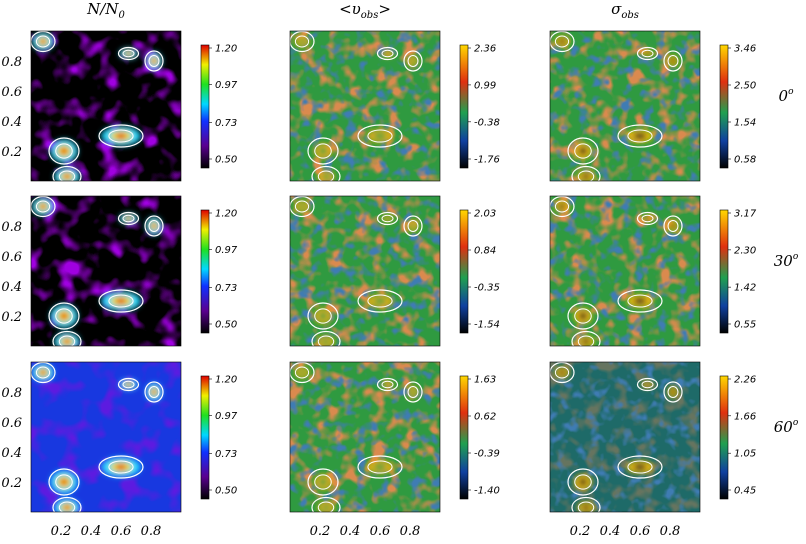  Describe the element at coordinates (226, 214) in the screenshot. I see `colorbar-label: 1.20` at that location.